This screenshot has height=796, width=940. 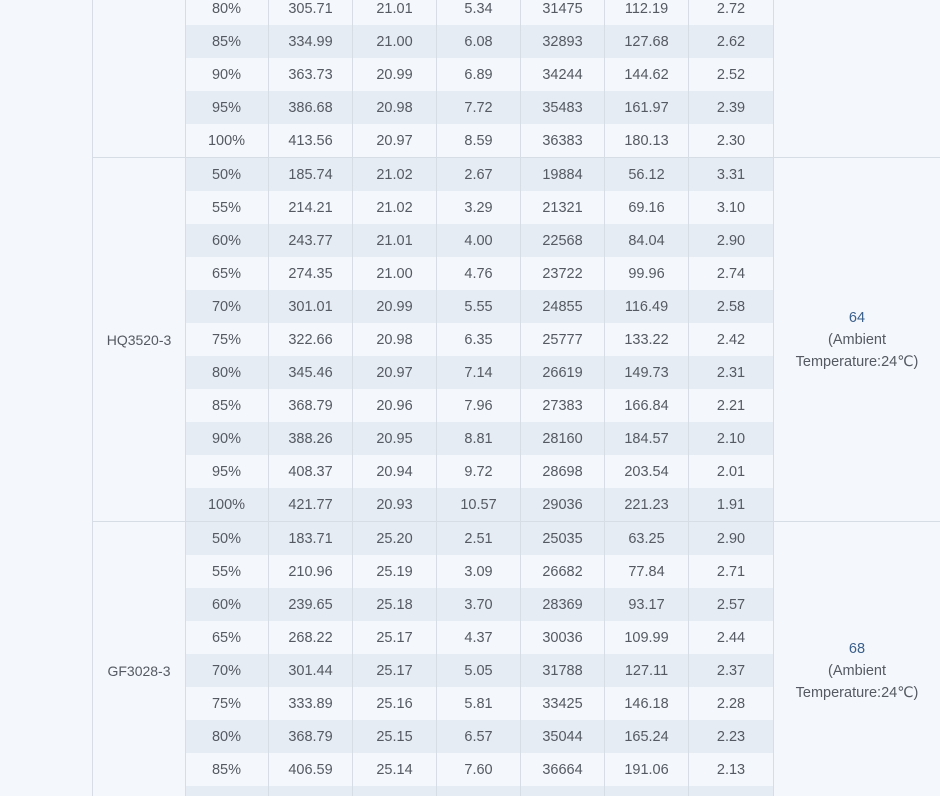 I want to click on table-cell: 7.96, so click(x=479, y=405).